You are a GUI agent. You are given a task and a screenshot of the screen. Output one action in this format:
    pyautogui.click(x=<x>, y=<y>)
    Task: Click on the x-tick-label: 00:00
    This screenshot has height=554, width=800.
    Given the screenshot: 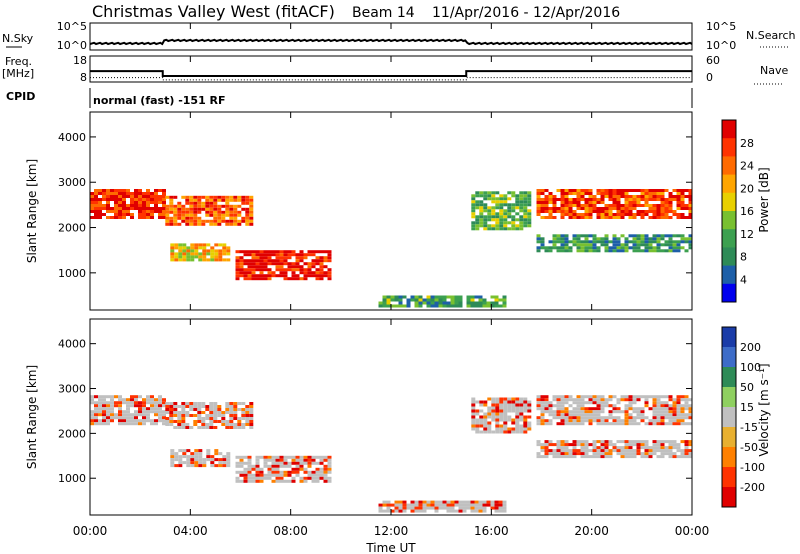 What is the action you would take?
    pyautogui.click(x=692, y=531)
    